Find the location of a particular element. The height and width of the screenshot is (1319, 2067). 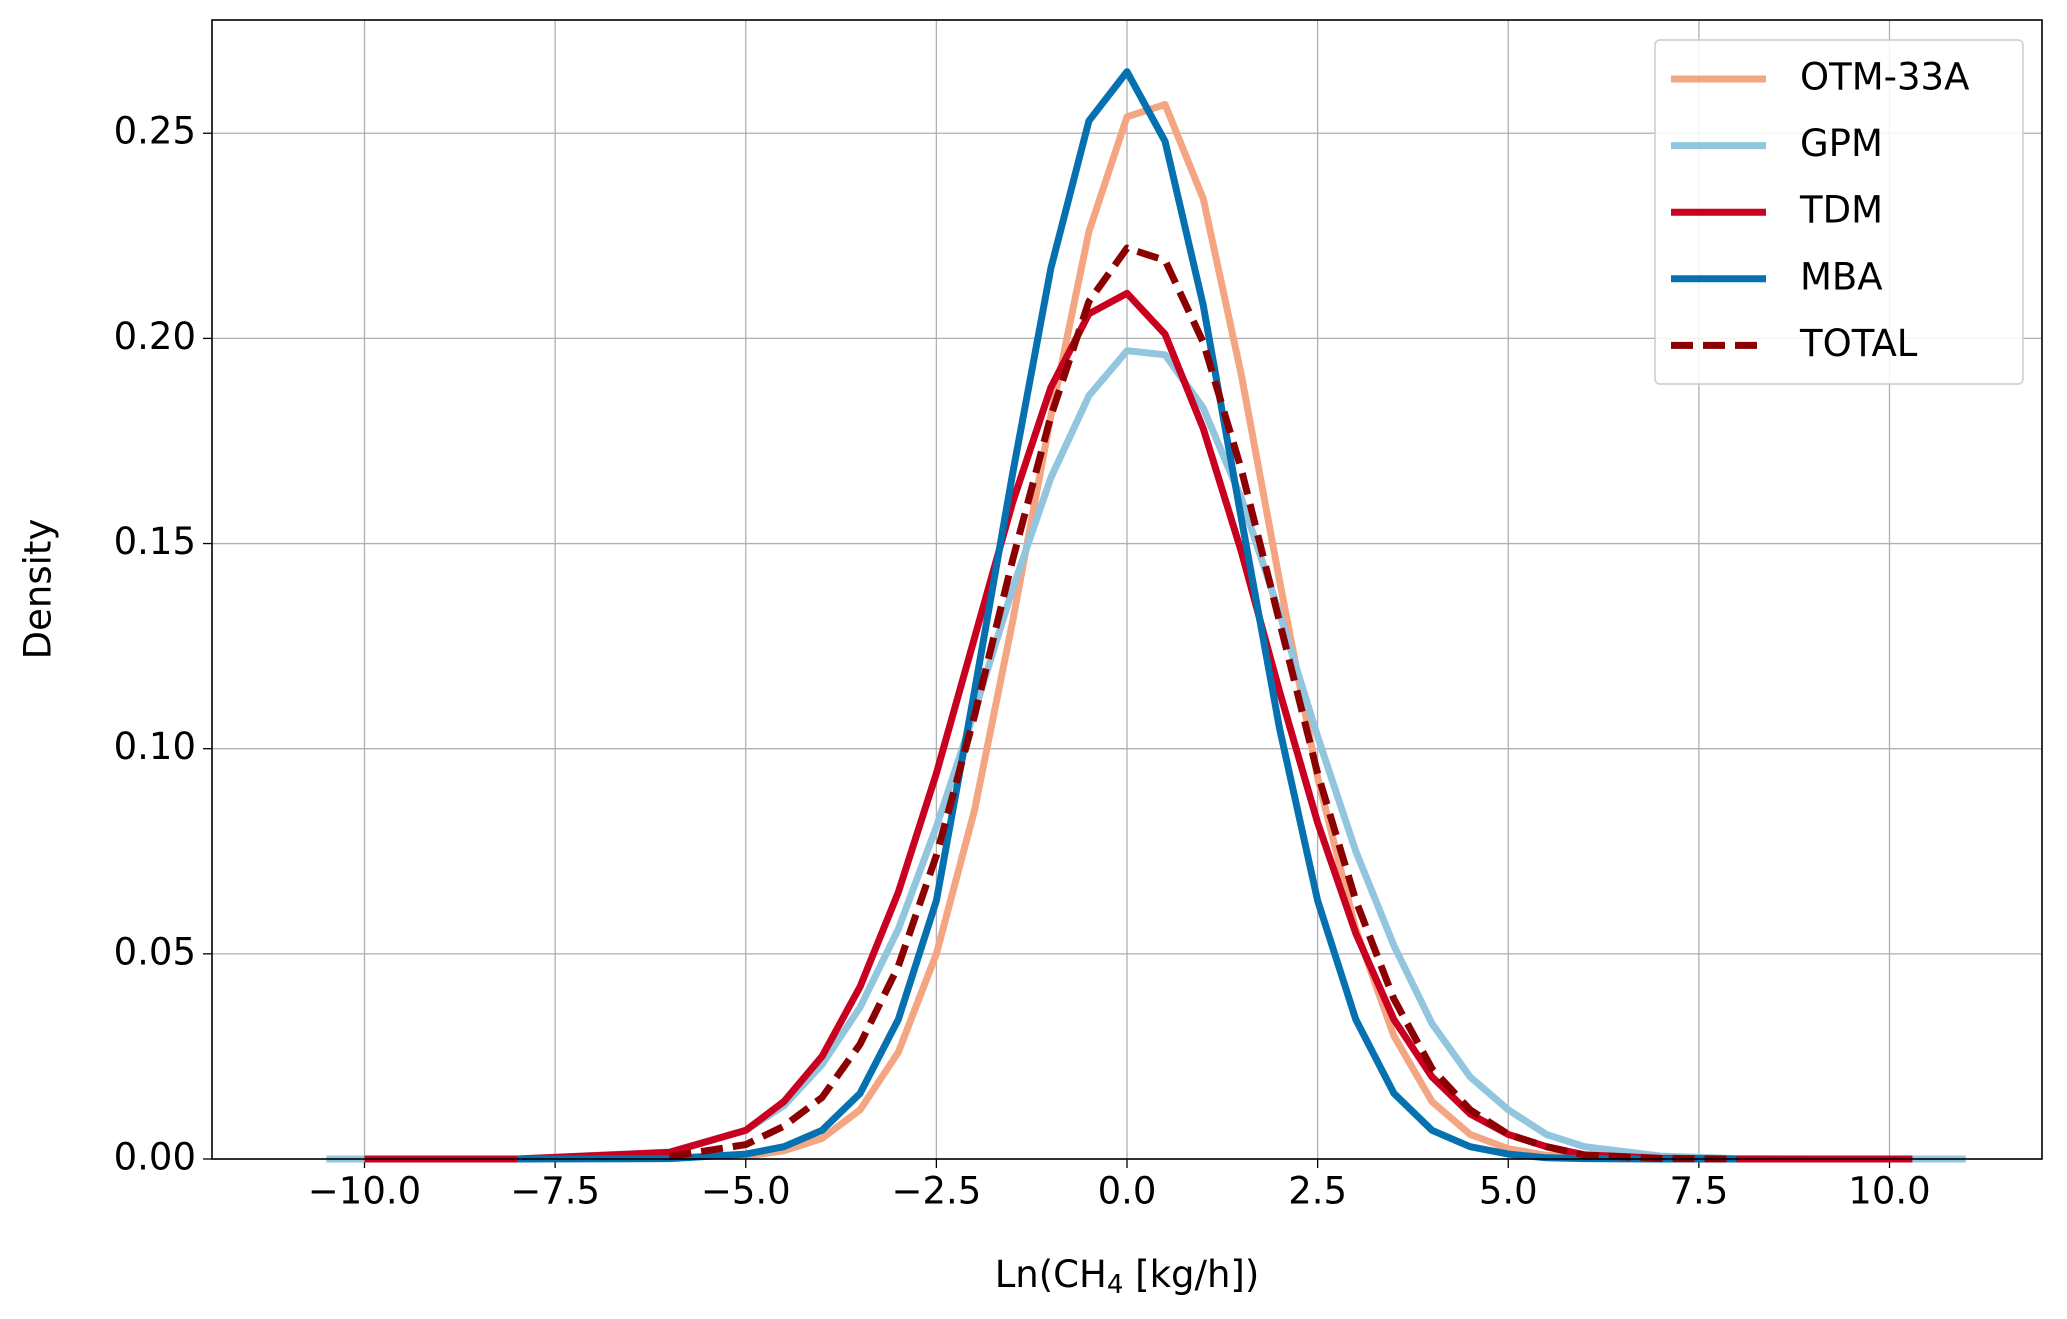

y-tick-label: 0.15 is located at coordinates (155, 541).